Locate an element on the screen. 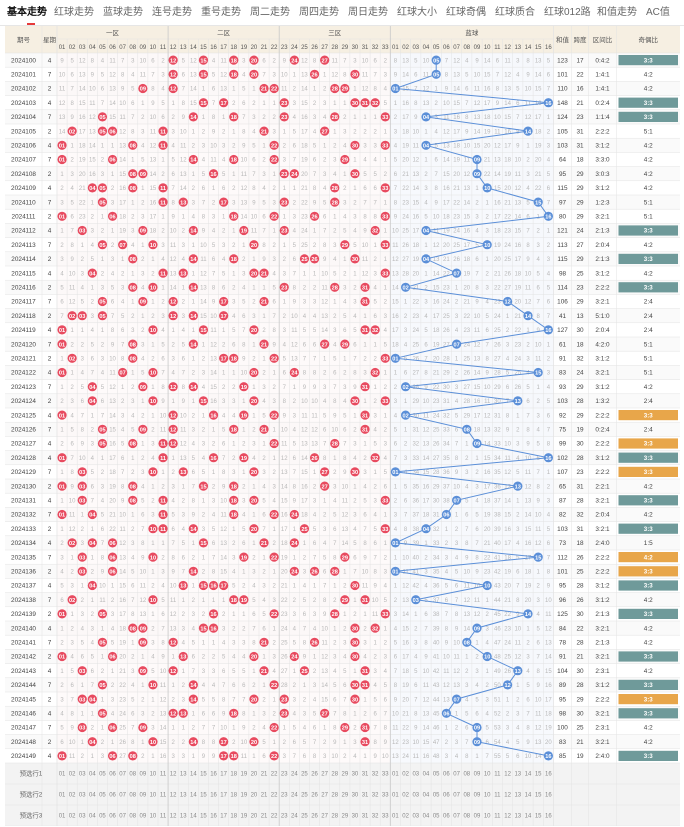  tab-10: 红球质合 is located at coordinates (515, 12).